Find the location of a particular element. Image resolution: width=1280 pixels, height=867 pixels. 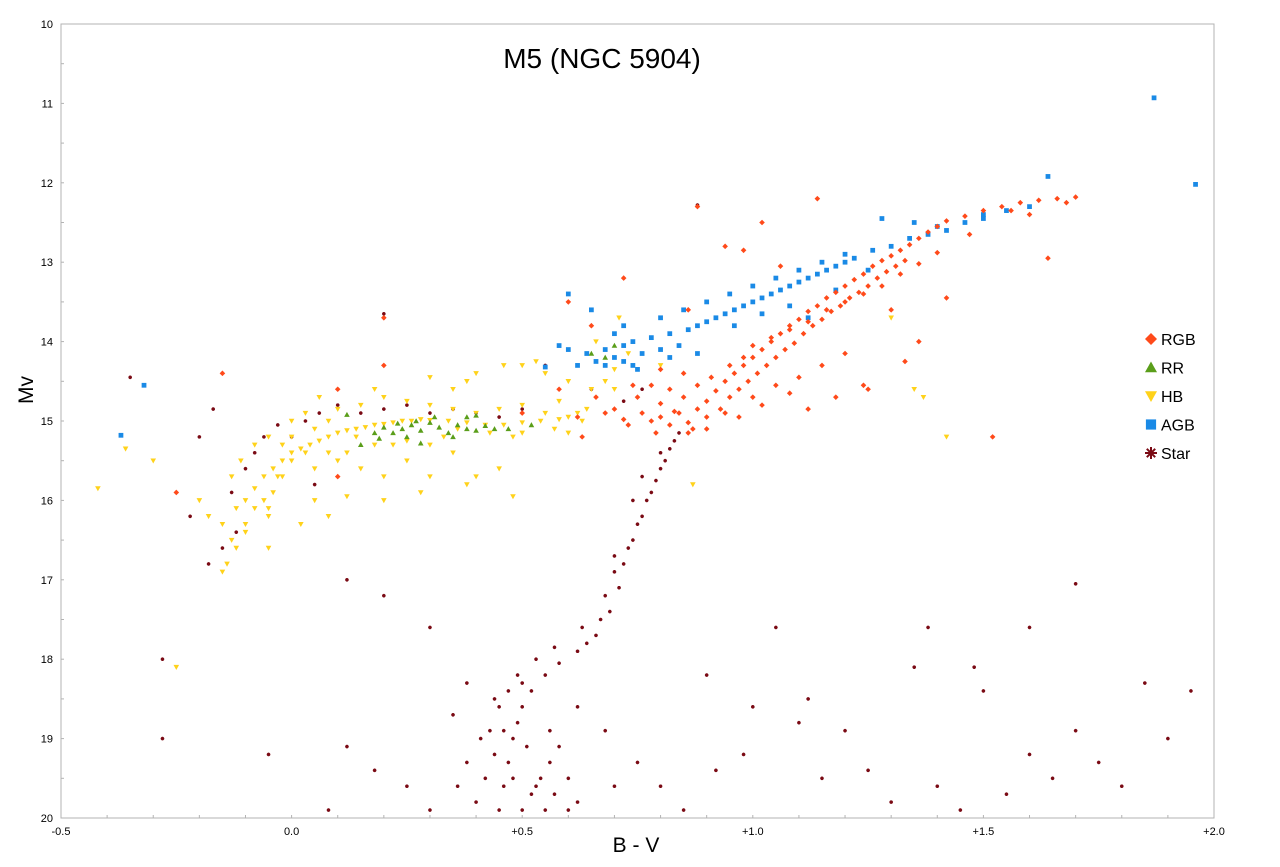

legend-marker-hb is located at coordinates (1151, 396).